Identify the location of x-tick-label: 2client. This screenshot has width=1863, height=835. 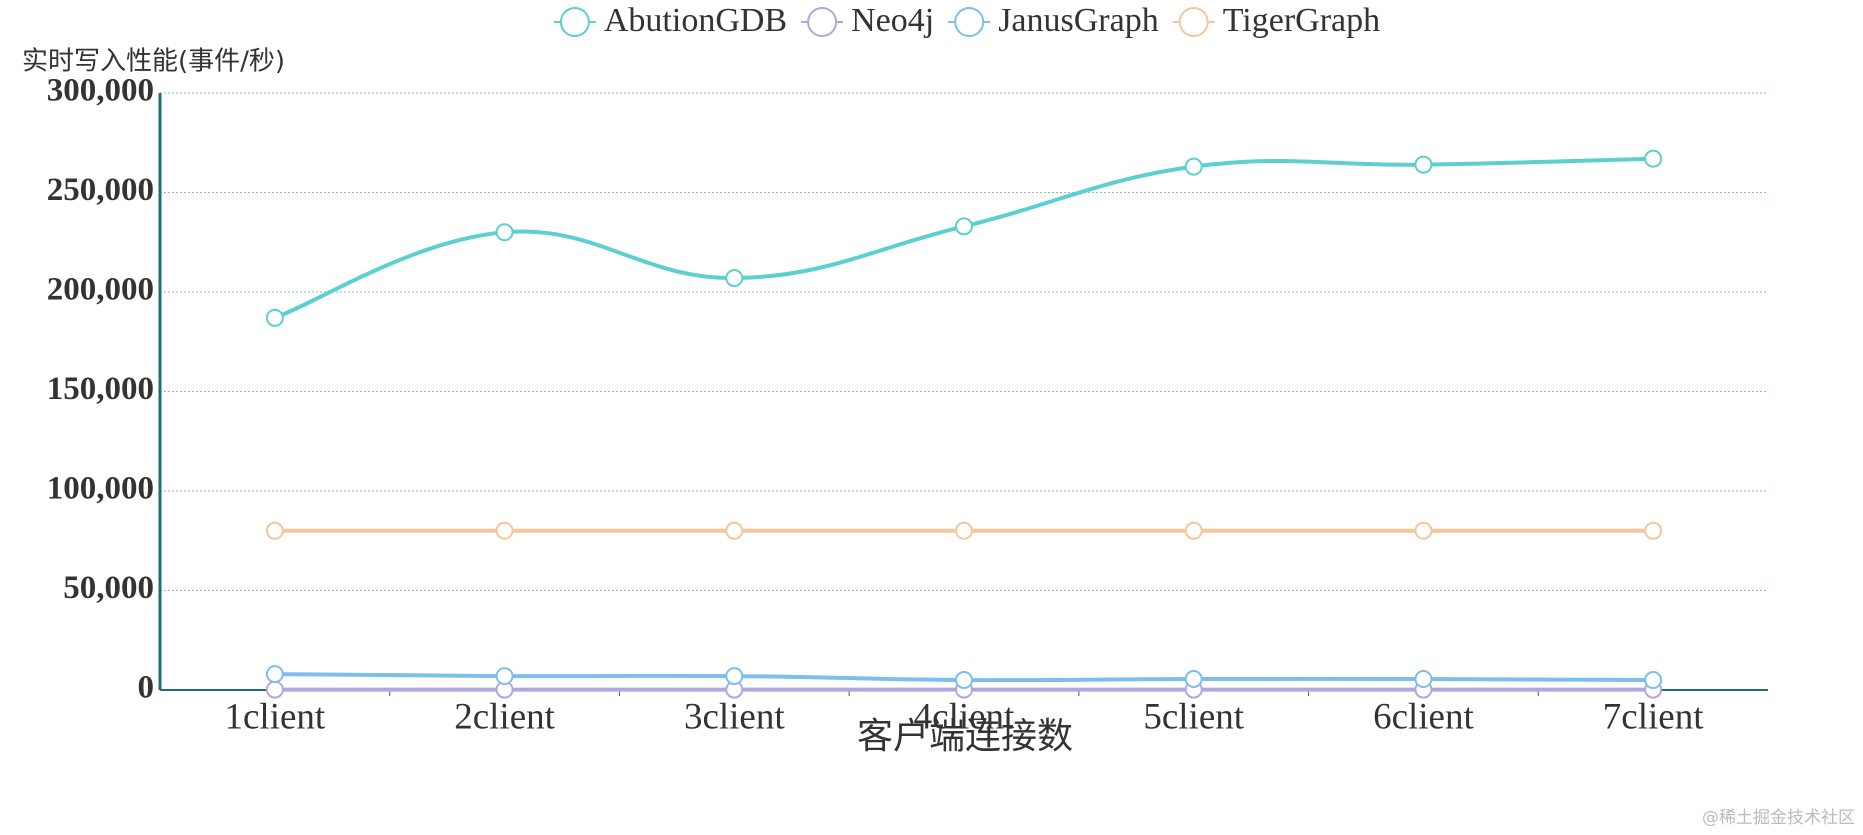
(504, 716).